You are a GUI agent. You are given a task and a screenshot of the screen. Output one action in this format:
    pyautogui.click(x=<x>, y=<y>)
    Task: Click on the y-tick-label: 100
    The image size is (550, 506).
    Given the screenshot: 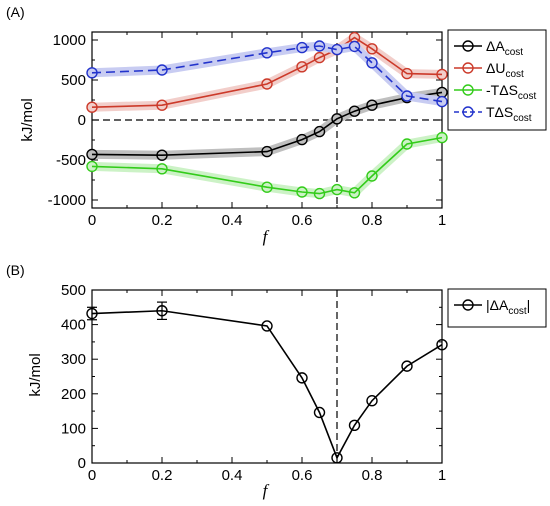 What is the action you would take?
    pyautogui.click(x=73, y=428)
    